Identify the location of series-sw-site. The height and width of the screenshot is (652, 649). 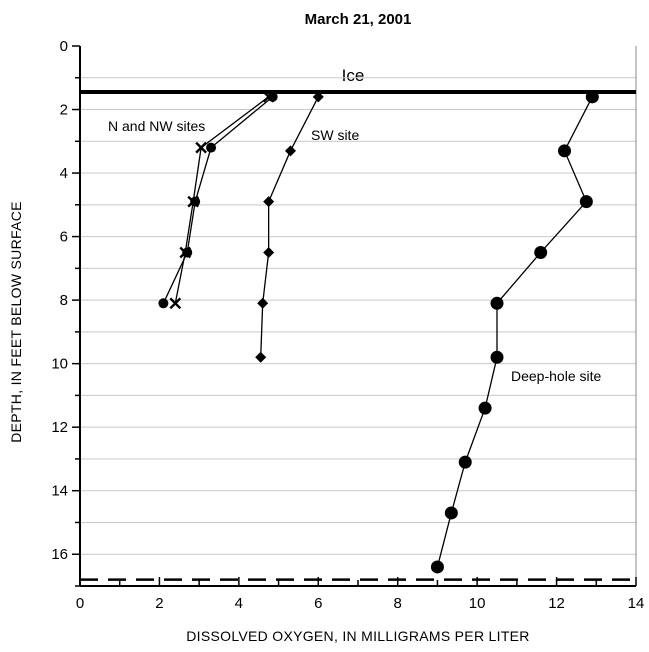
(289, 227).